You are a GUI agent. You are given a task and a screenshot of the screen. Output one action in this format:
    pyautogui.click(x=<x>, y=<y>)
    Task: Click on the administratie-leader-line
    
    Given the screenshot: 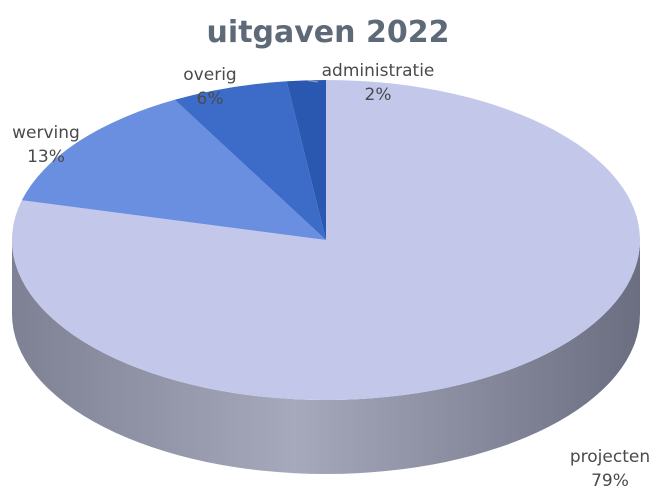 What is the action you would take?
    pyautogui.click(x=312, y=81)
    